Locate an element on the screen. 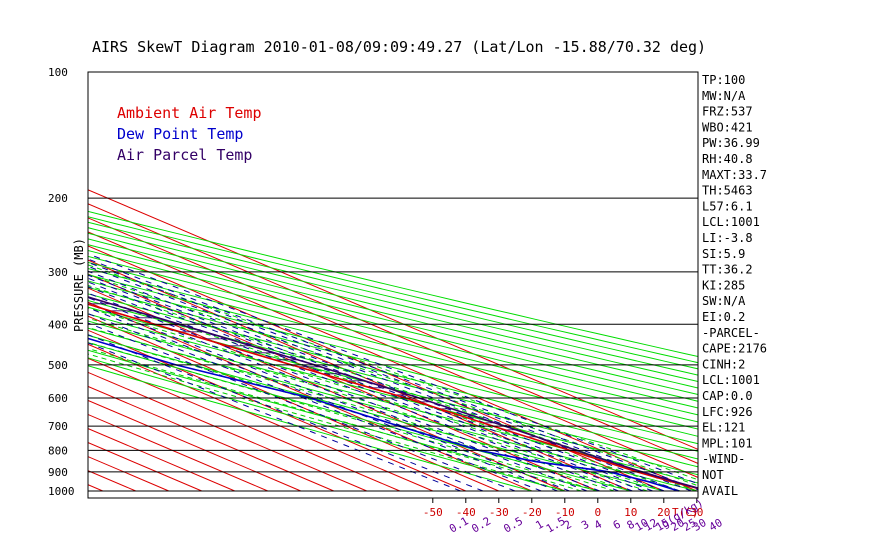 The width and height of the screenshot is (870, 560). index-item: WBO:421 is located at coordinates (727, 127).